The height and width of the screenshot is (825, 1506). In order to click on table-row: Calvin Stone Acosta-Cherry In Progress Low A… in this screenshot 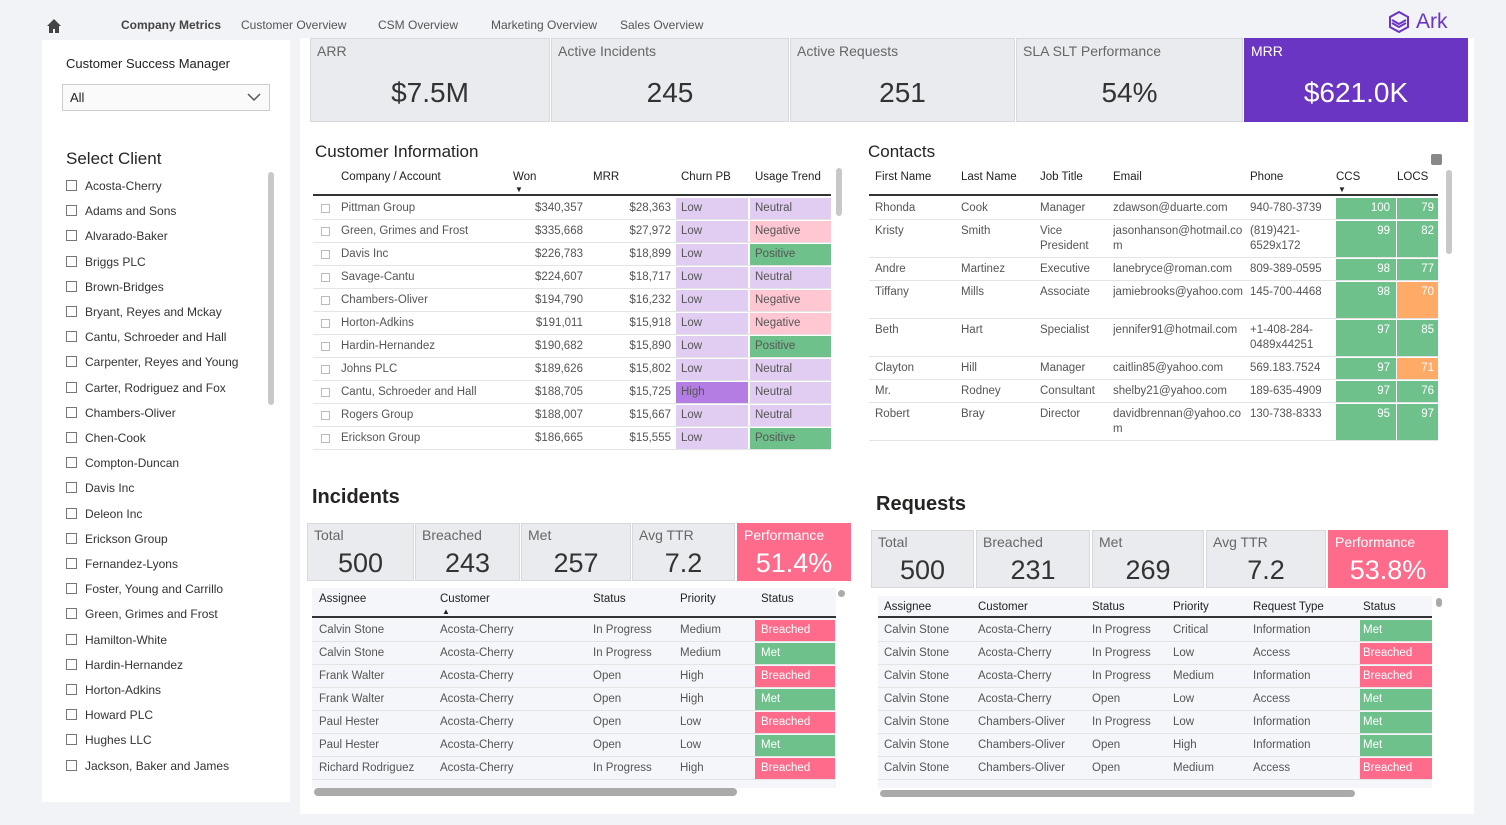, I will do `click(1155, 654)`.